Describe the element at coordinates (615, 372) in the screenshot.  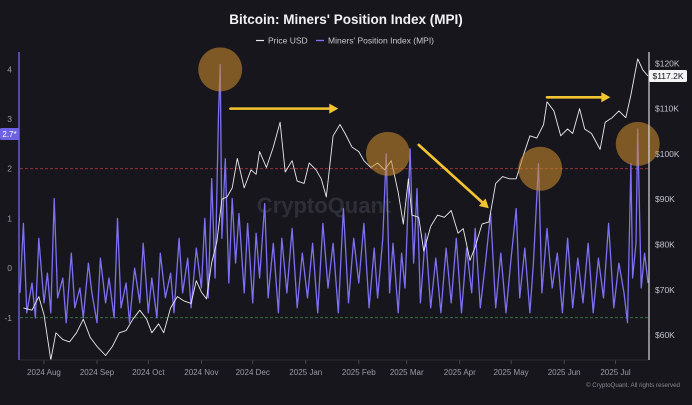
I see `x-tick-label: 2025 Jul` at that location.